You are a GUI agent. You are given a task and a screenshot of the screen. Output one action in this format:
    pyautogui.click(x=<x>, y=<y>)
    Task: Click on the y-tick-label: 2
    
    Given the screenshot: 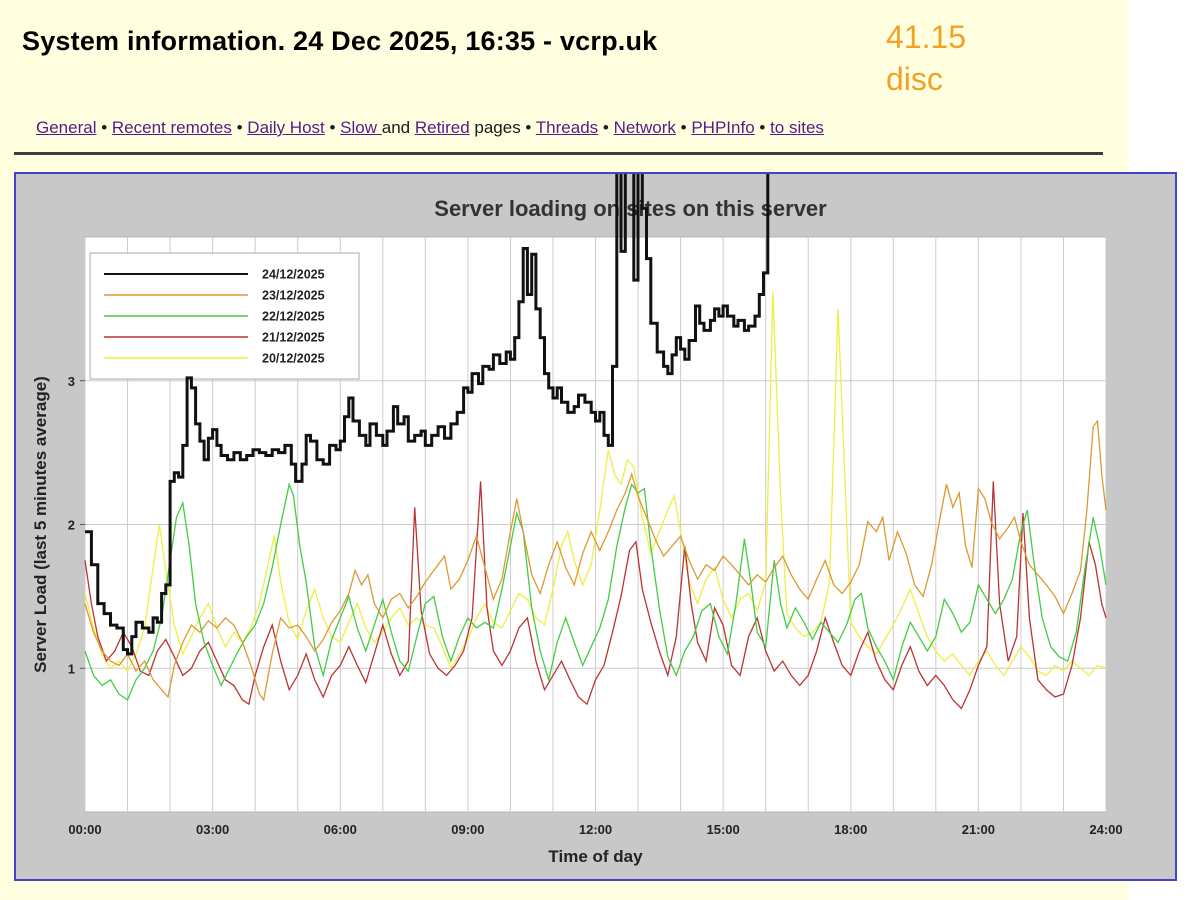 What is the action you would take?
    pyautogui.click(x=71, y=525)
    